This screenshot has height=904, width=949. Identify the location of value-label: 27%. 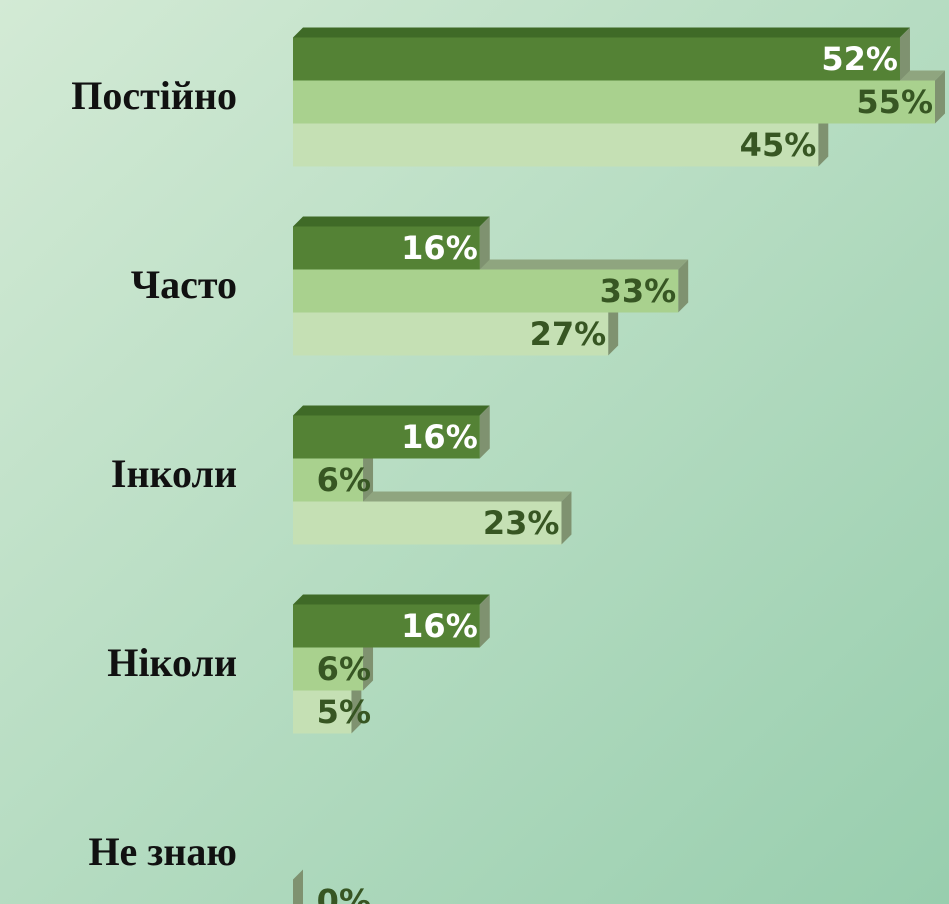
(568, 334).